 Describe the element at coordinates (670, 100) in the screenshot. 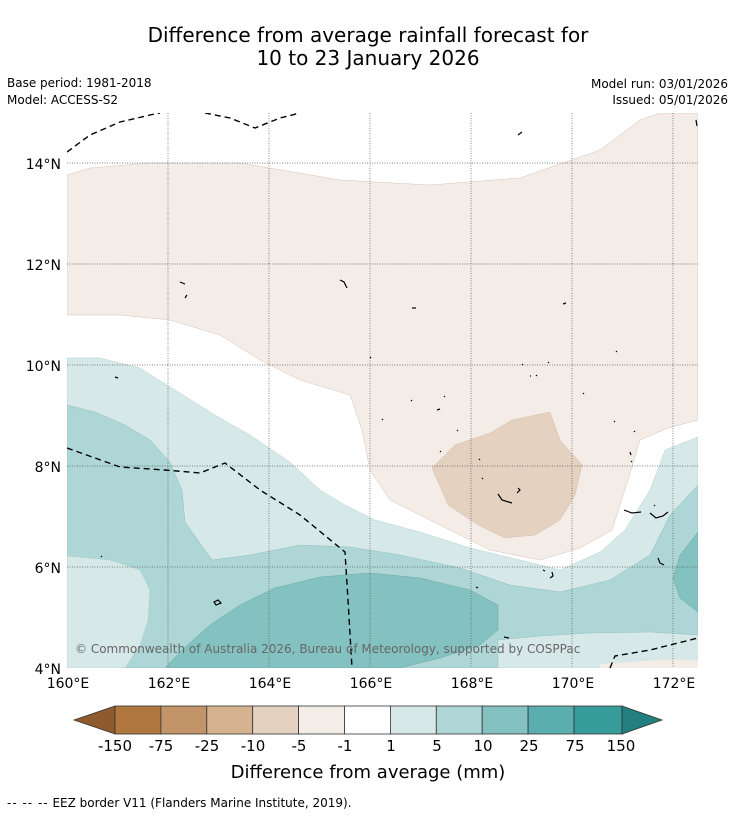

I see `issued-label: Issued: 05/01/2026` at that location.